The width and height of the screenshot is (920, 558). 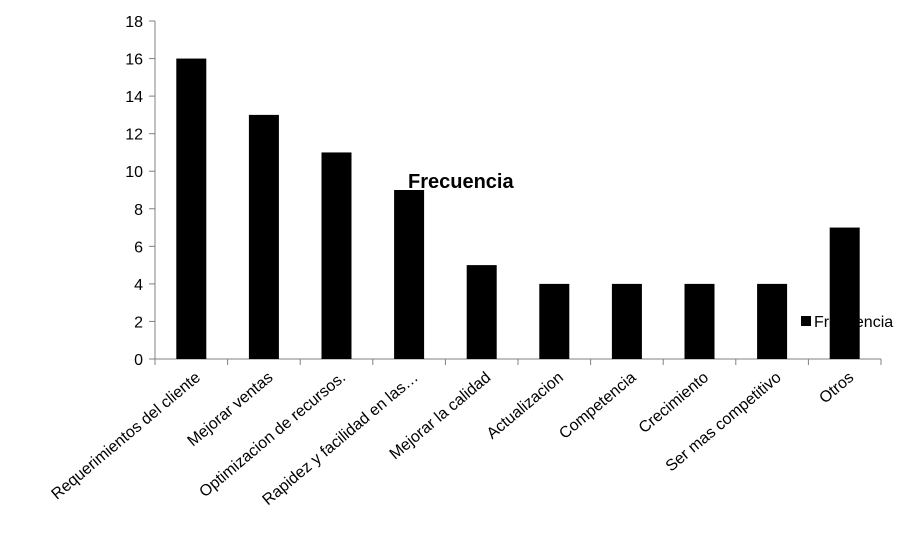 What do you see at coordinates (134, 60) in the screenshot?
I see `y-tick-label: 16` at bounding box center [134, 60].